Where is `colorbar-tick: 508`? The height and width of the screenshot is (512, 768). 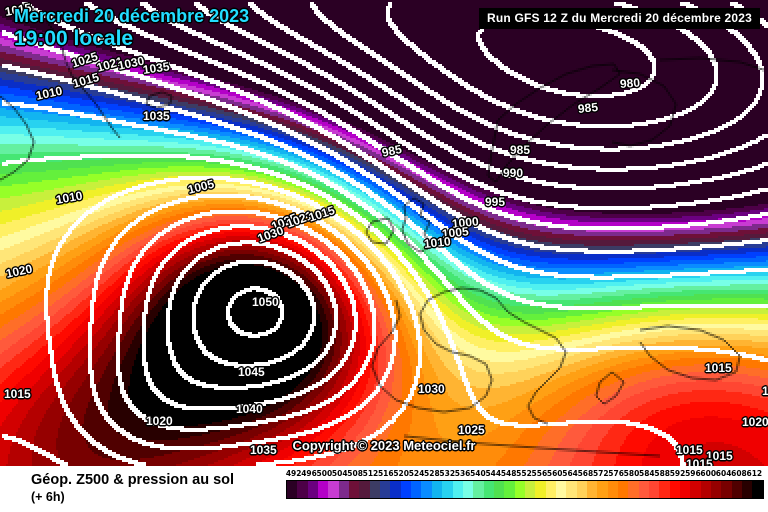 colorbar-tick: 508 is located at coordinates (355, 473).